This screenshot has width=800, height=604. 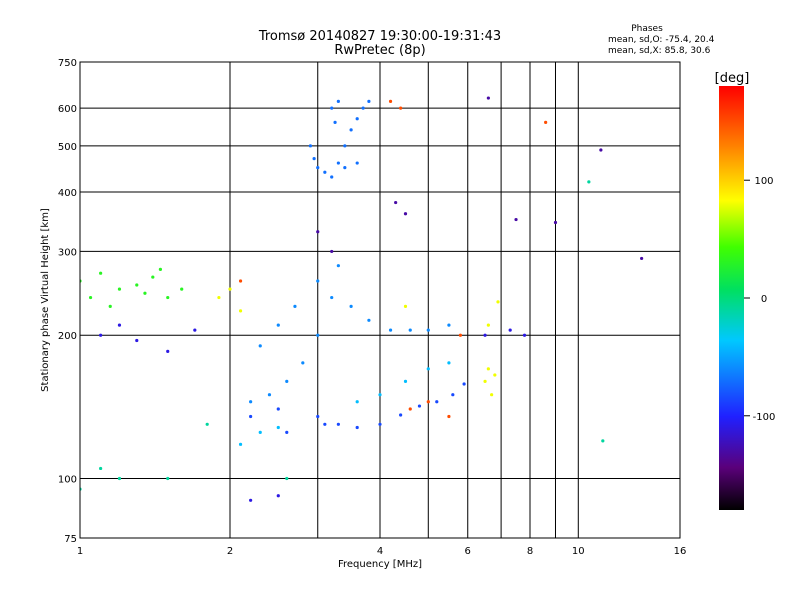 I want to click on y-tick-labels: 75 100 200 300 400 500 600 750, so click(x=67, y=301).